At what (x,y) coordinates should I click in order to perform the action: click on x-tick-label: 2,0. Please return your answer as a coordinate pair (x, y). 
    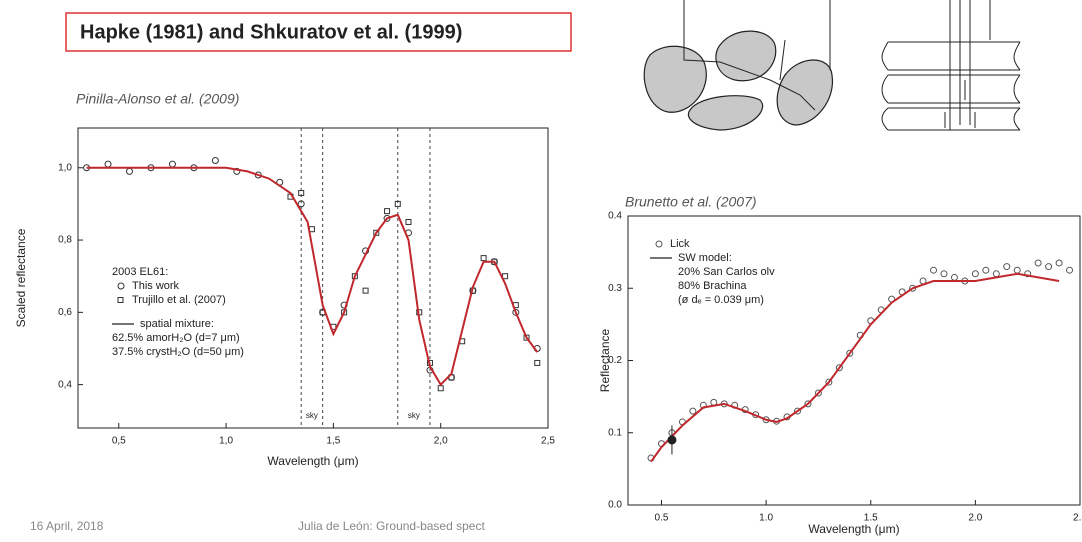
    Looking at the image, I should click on (441, 441).